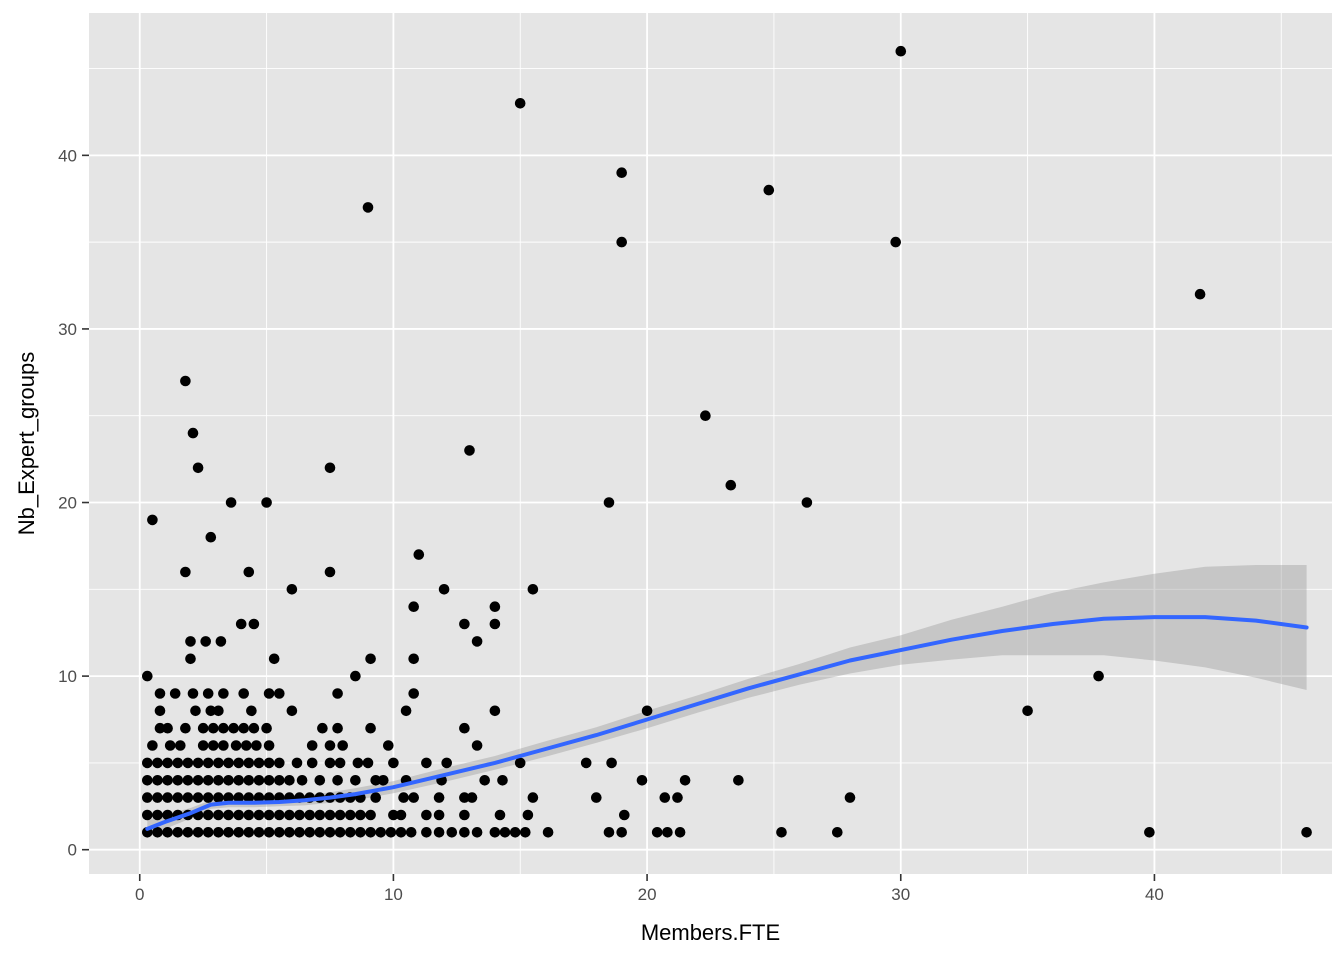  I want to click on x-tick-label: 10, so click(393, 894).